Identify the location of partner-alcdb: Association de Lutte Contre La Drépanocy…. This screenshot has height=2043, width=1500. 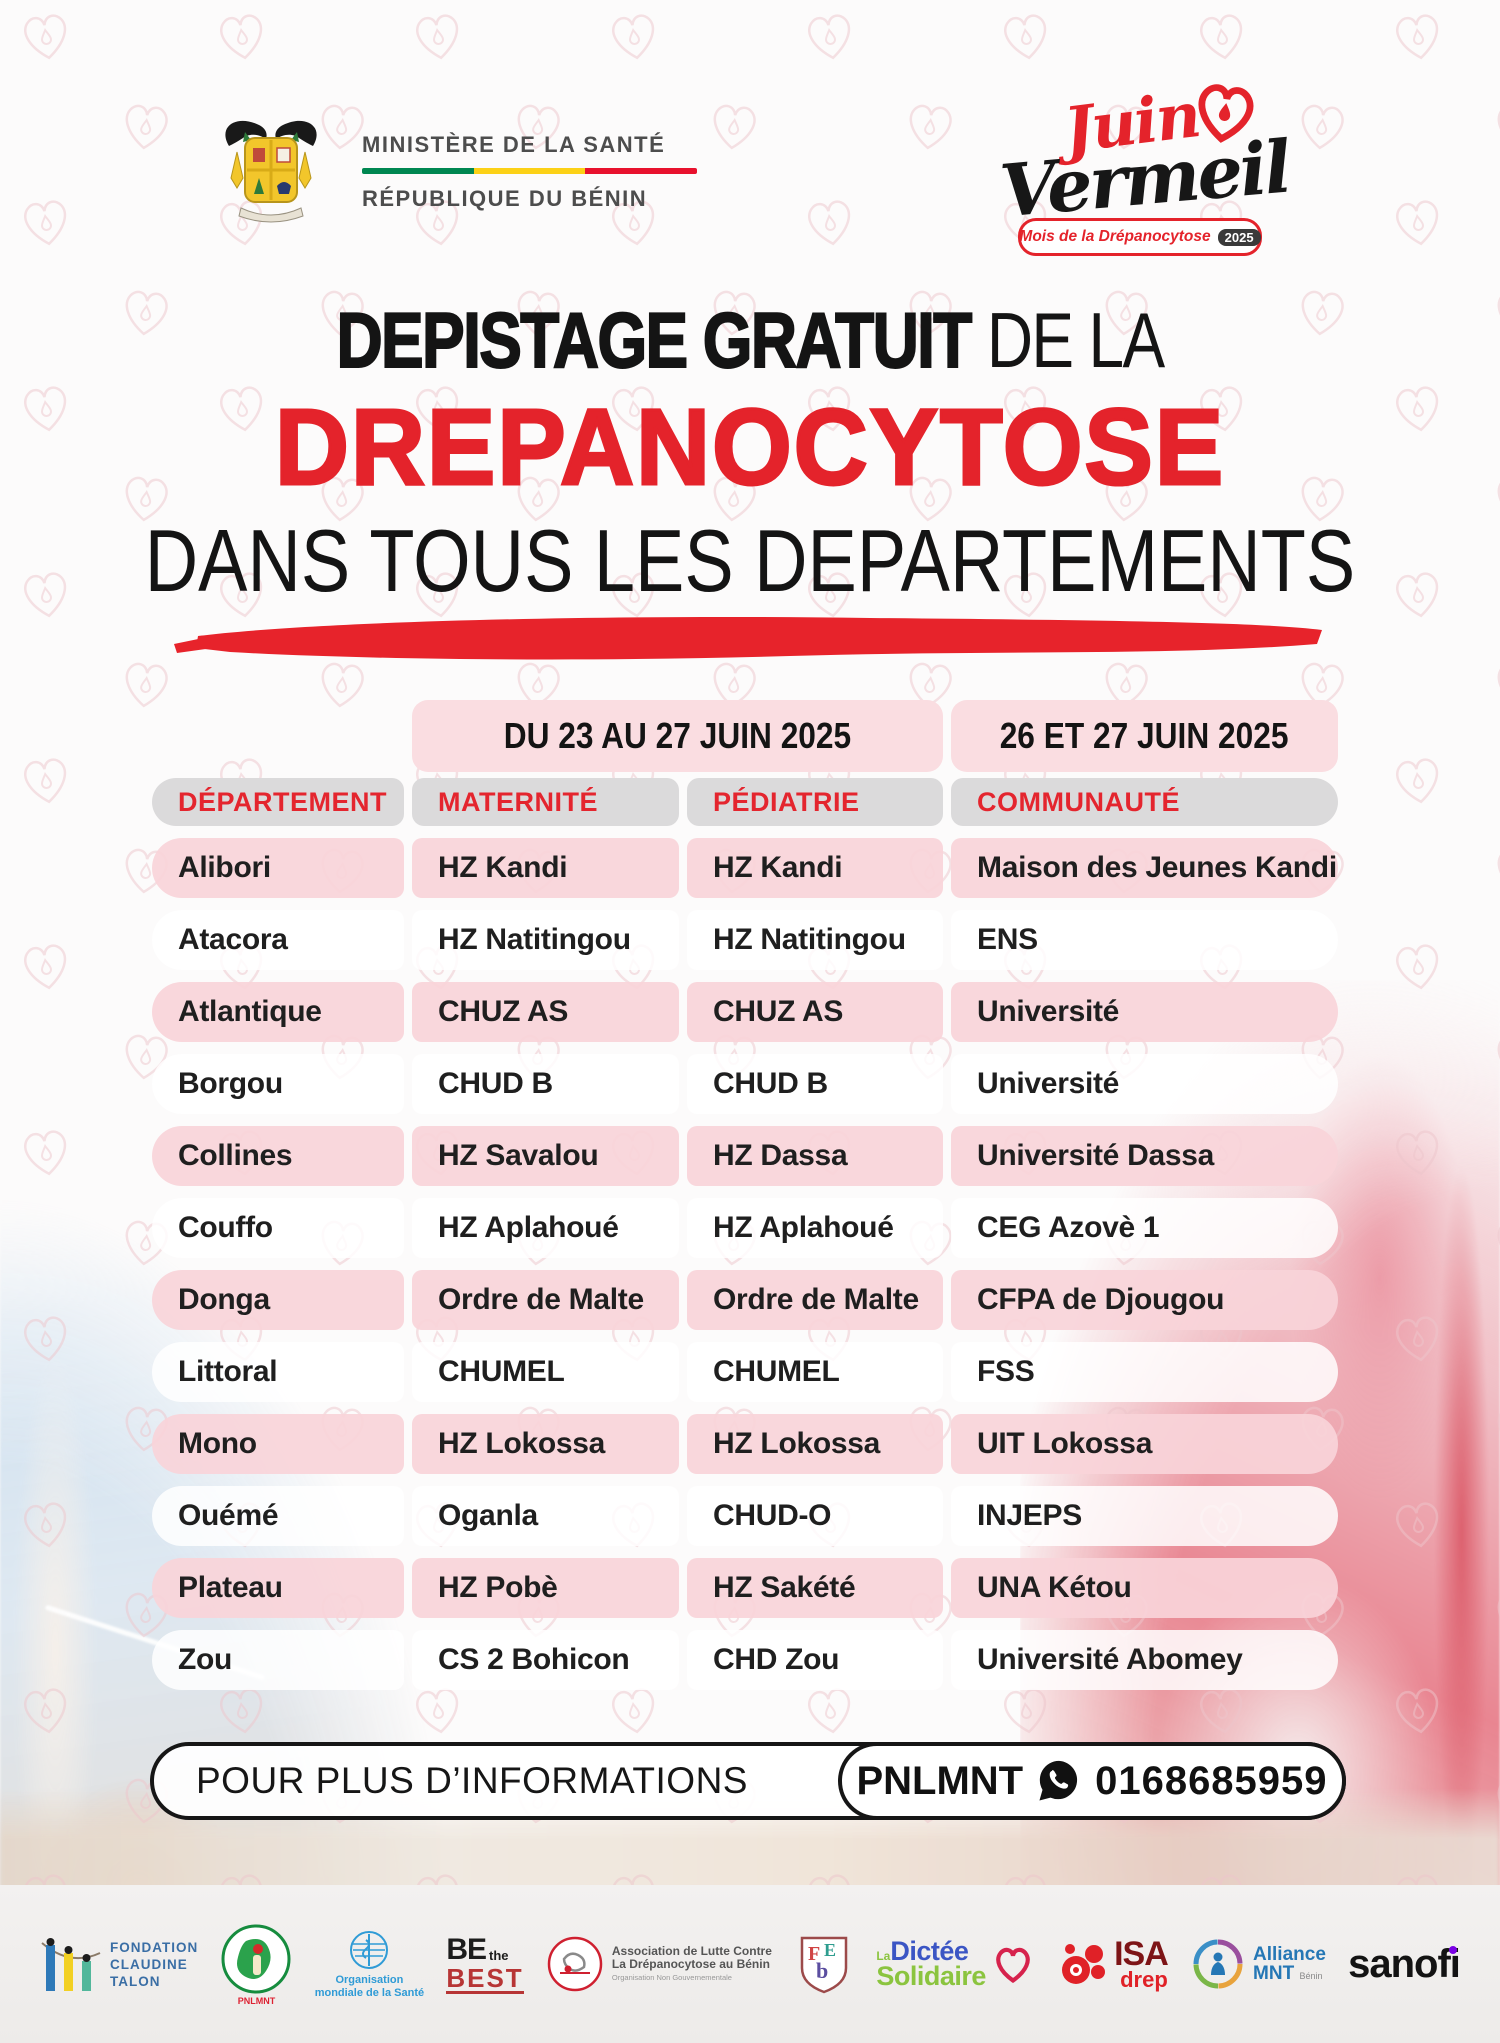
(659, 1964).